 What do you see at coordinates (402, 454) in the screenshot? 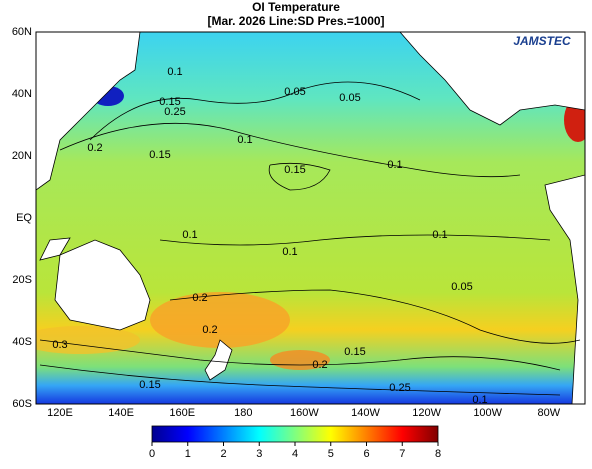
I see `colorbar-tick-label: 7` at bounding box center [402, 454].